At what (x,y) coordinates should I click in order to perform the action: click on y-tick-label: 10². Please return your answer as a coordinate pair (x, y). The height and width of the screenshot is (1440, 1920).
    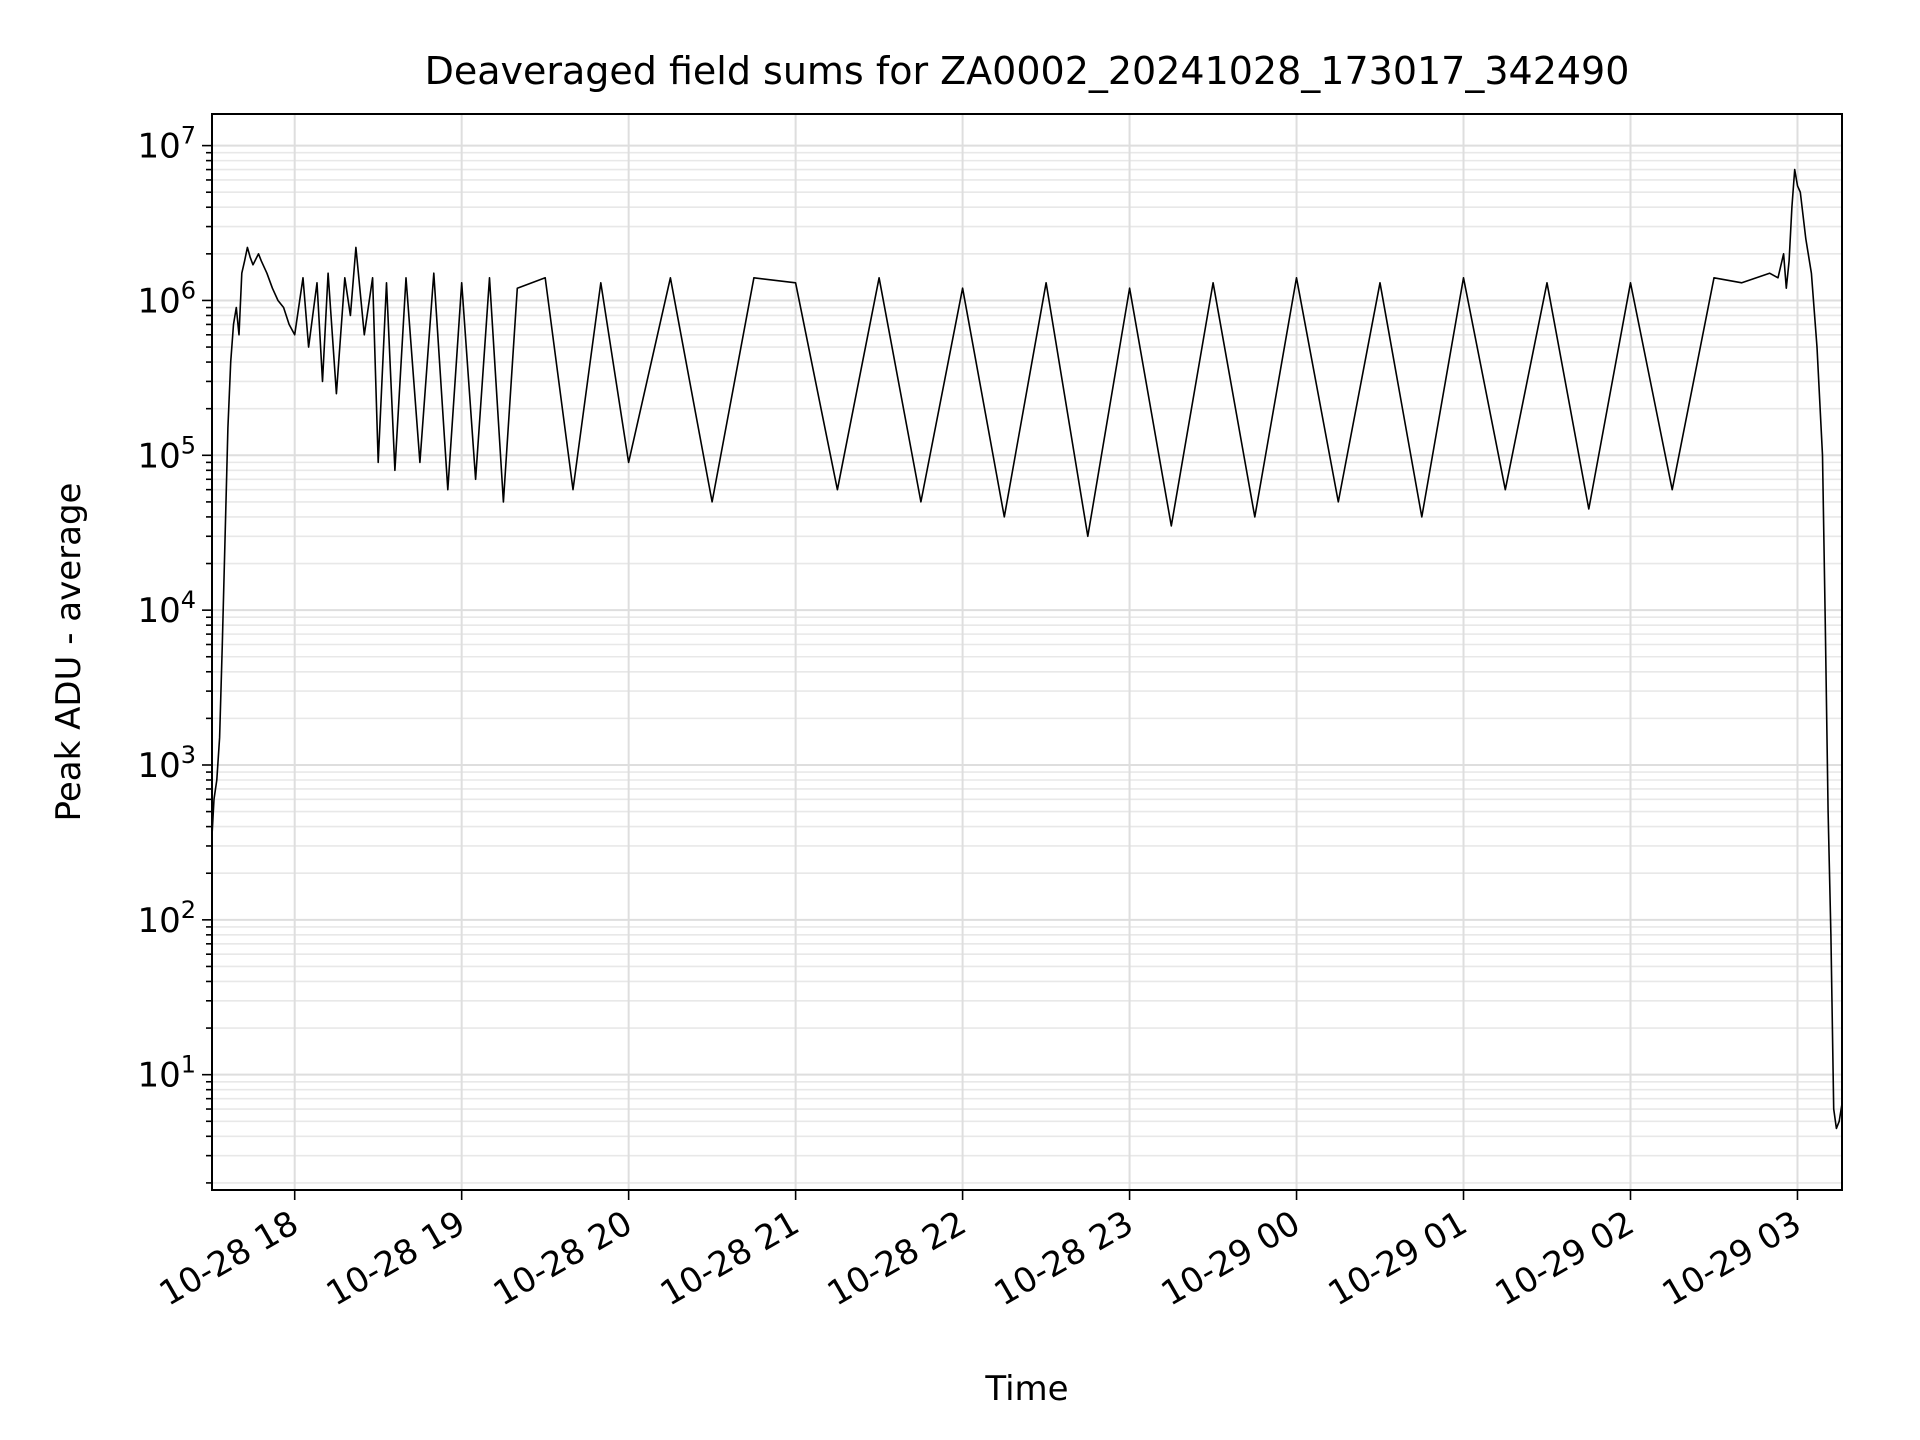
    Looking at the image, I should click on (166, 918).